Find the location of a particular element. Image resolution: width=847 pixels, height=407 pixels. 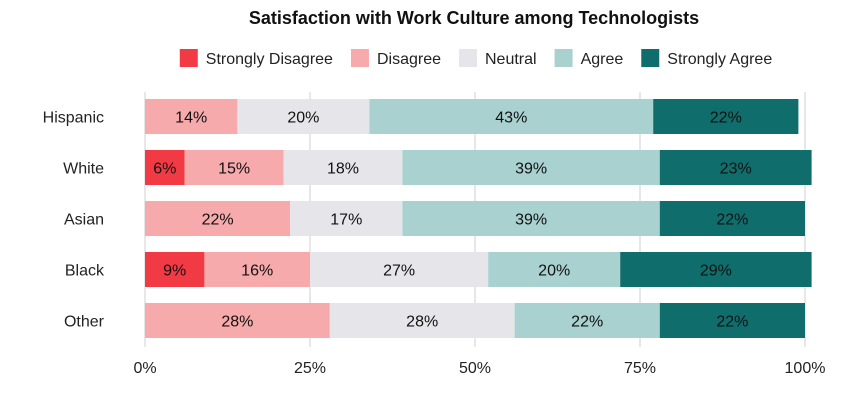

category-label-black: Black is located at coordinates (85, 271).